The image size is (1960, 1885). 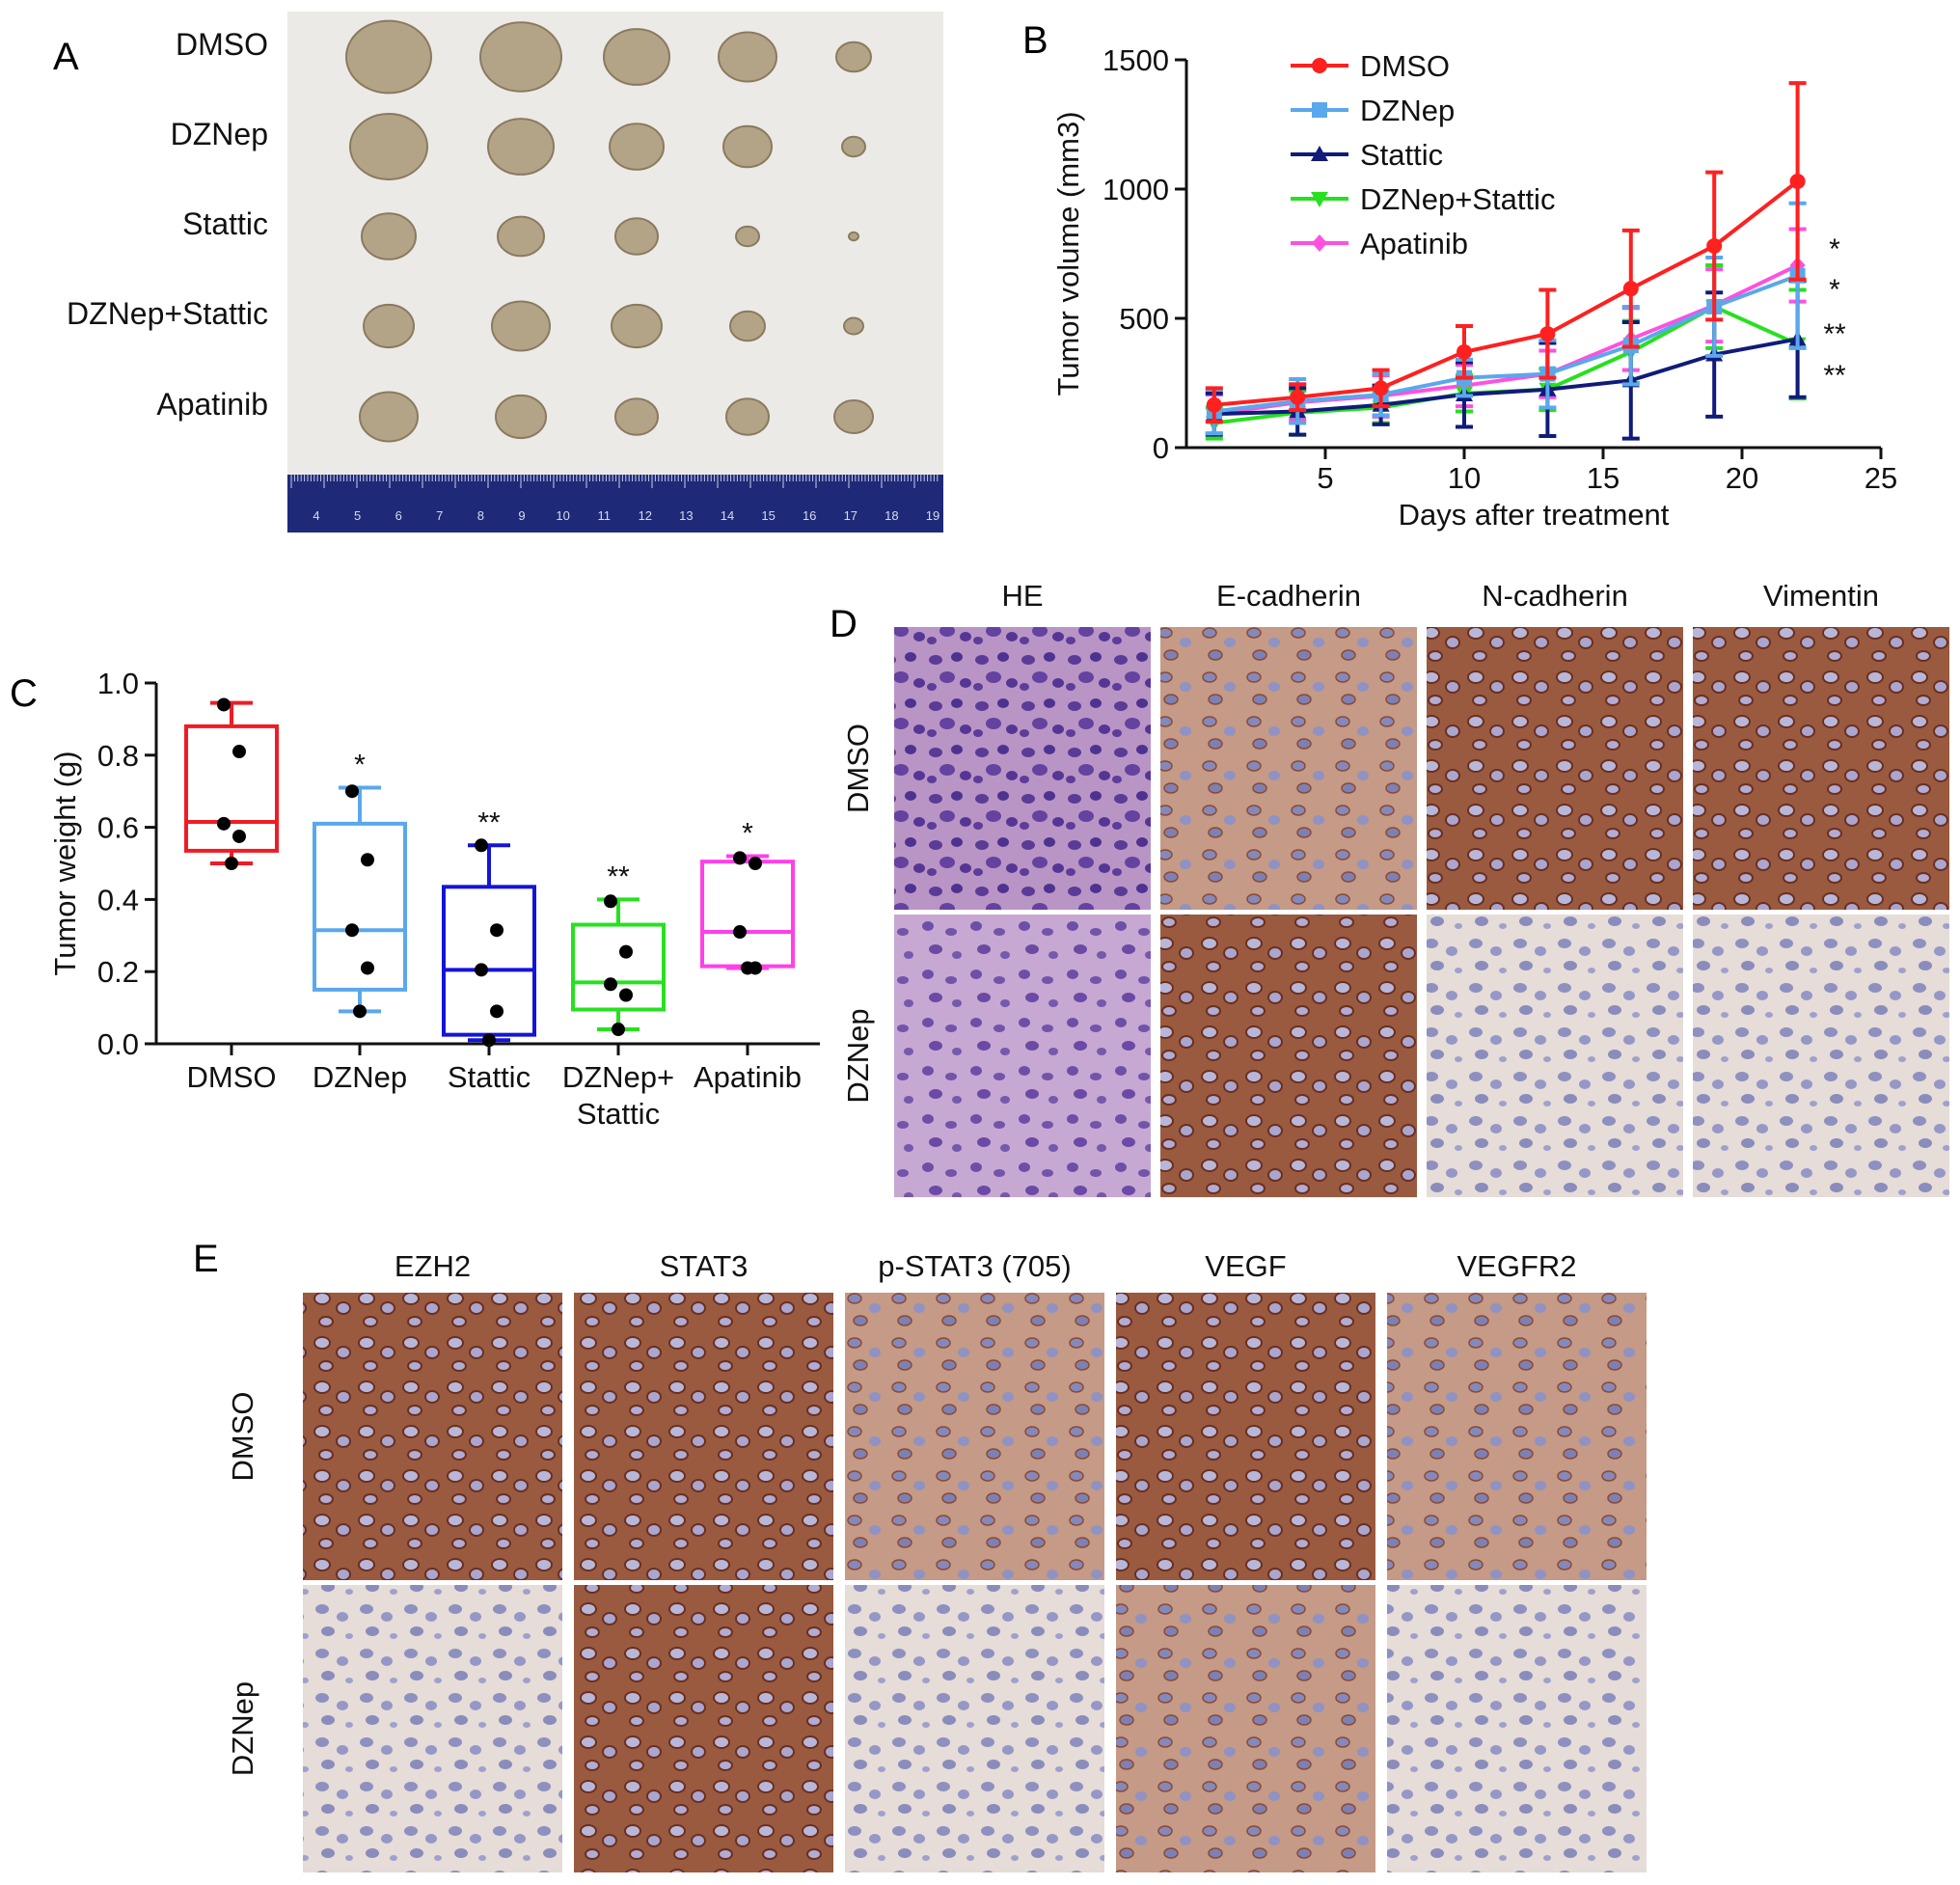 What do you see at coordinates (66, 57) in the screenshot?
I see `panel-label-a: A` at bounding box center [66, 57].